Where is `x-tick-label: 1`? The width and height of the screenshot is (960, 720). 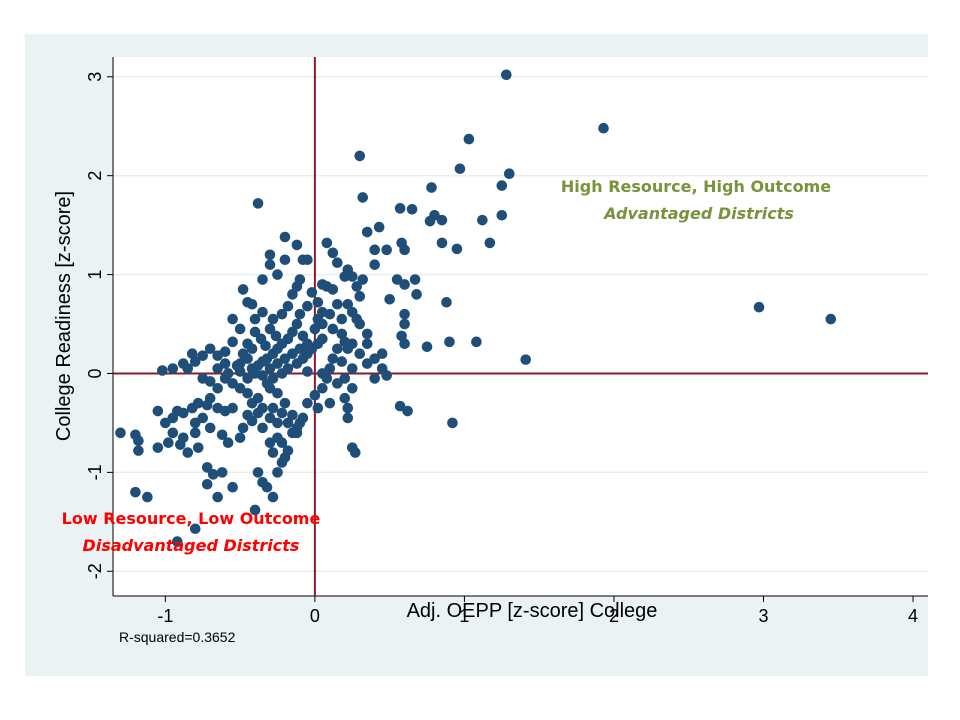
x-tick-label: 1 is located at coordinates (464, 616).